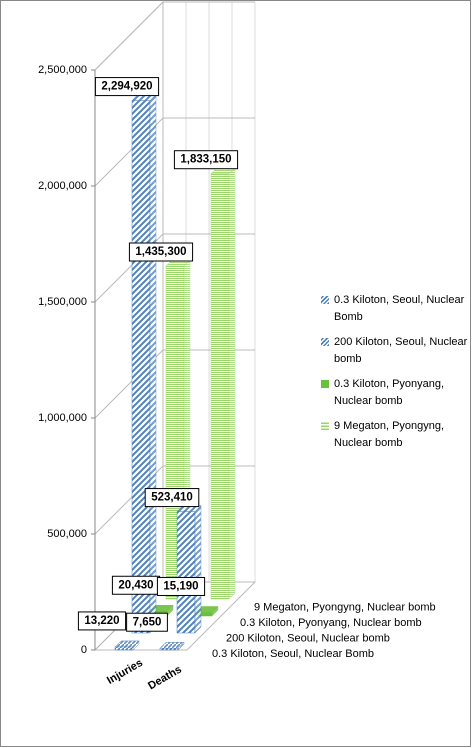 The height and width of the screenshot is (748, 472). What do you see at coordinates (62, 418) in the screenshot?
I see `y-tick-label: 1,000,000` at bounding box center [62, 418].